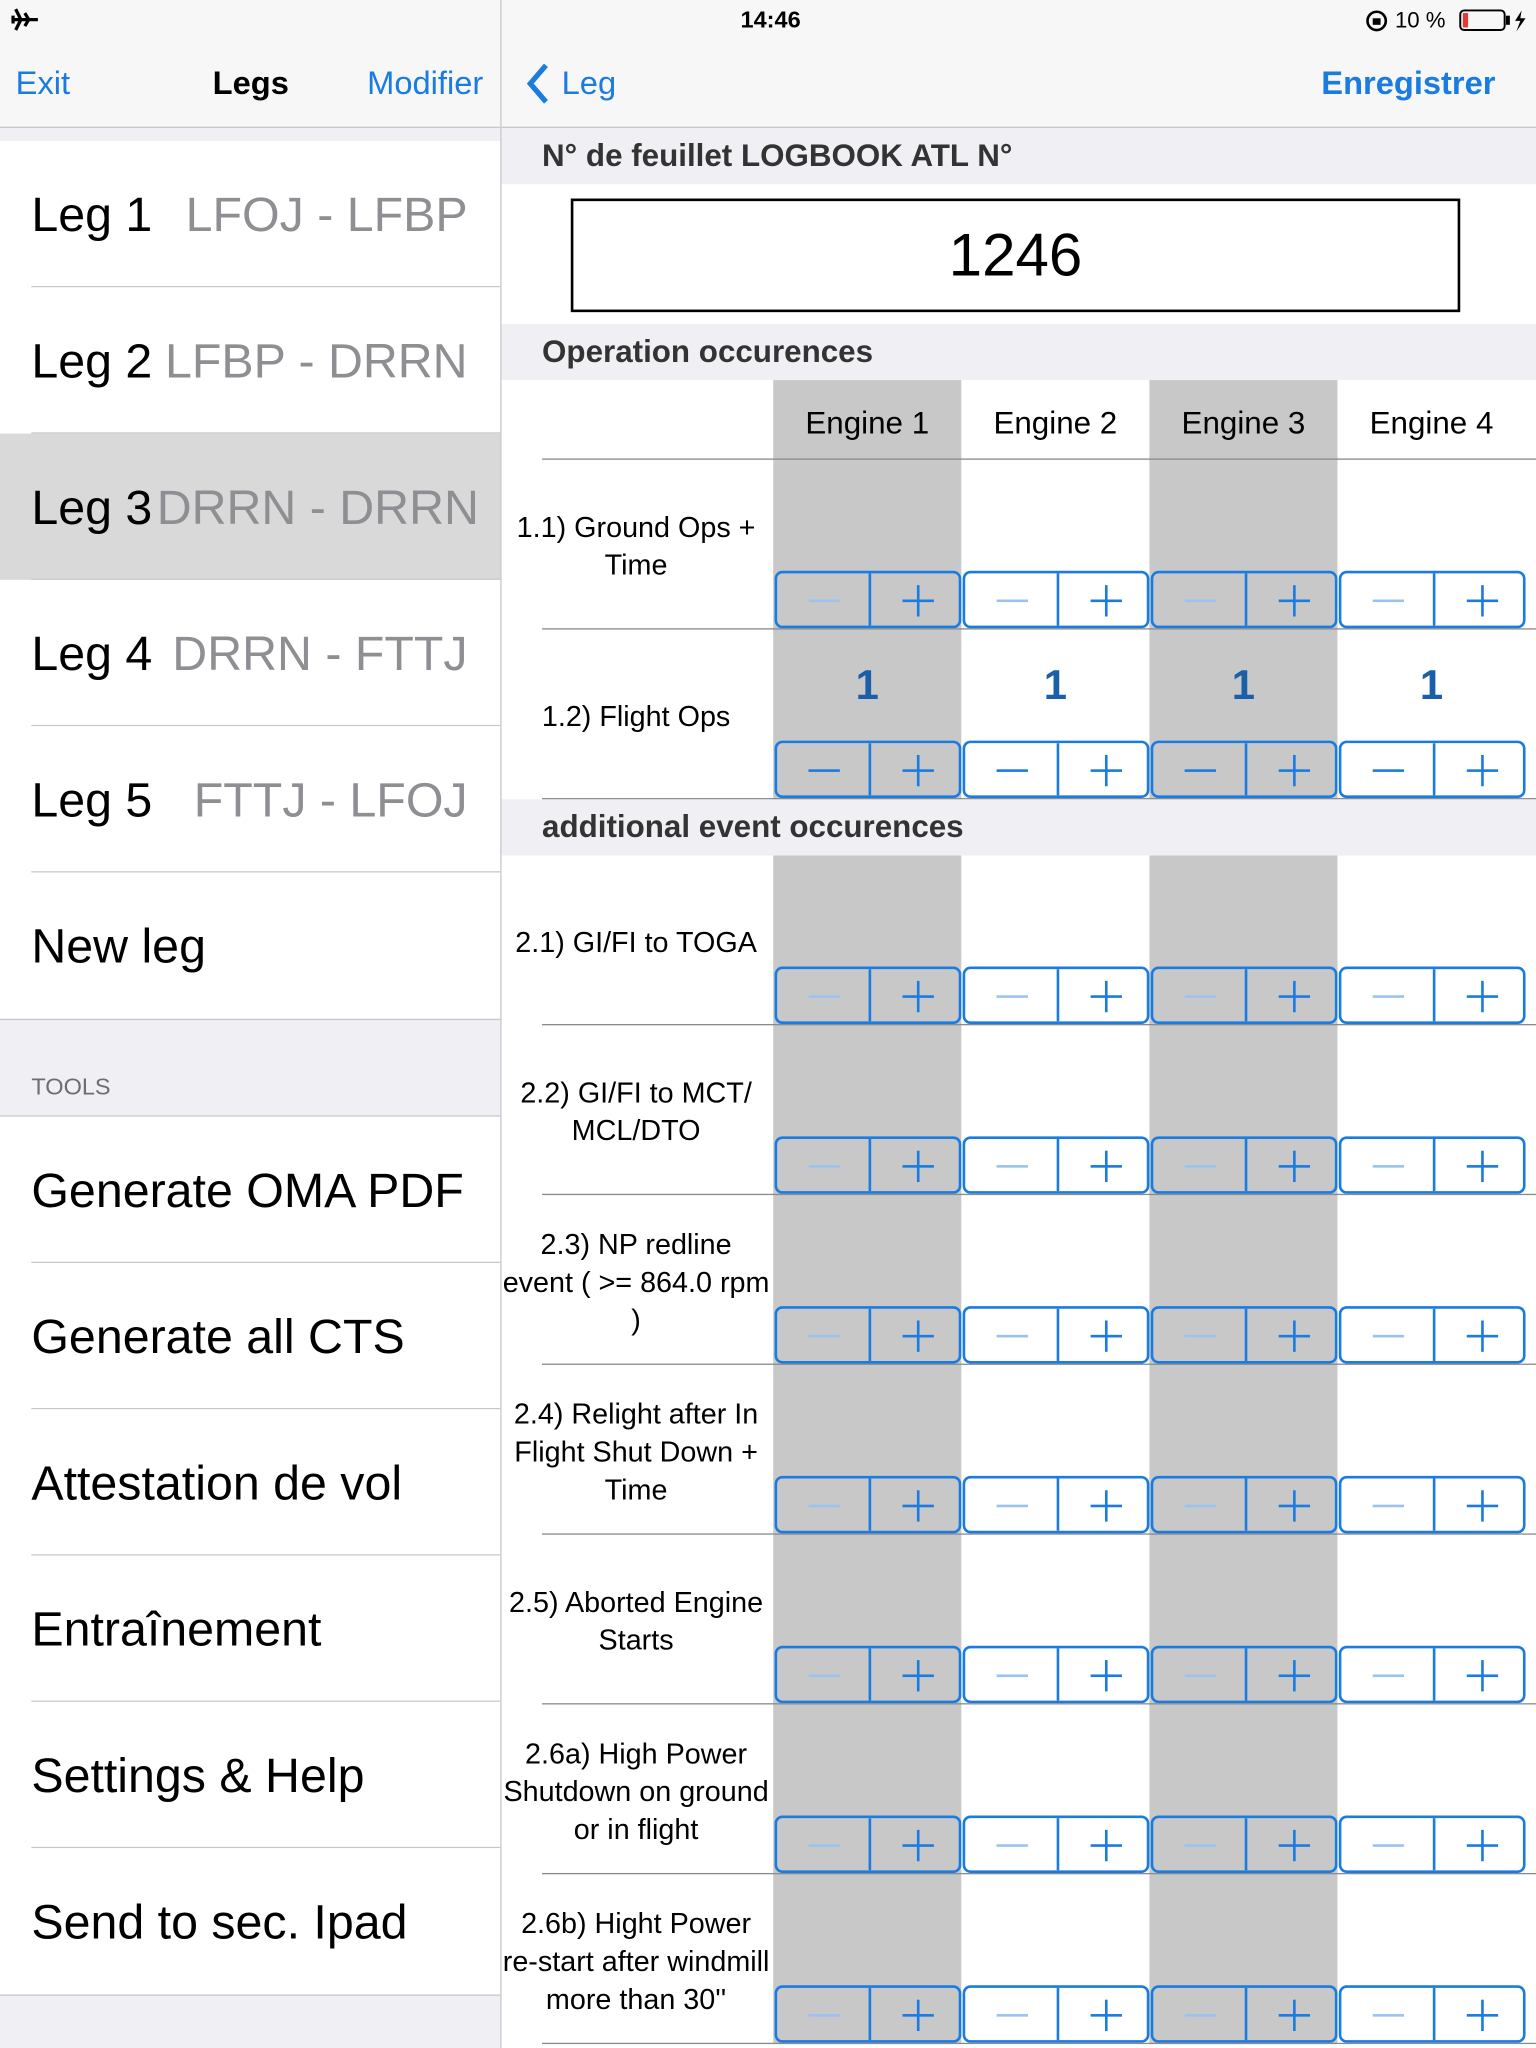 The height and width of the screenshot is (2048, 1536). Describe the element at coordinates (589, 83) in the screenshot. I see `back-button: Leg` at that location.